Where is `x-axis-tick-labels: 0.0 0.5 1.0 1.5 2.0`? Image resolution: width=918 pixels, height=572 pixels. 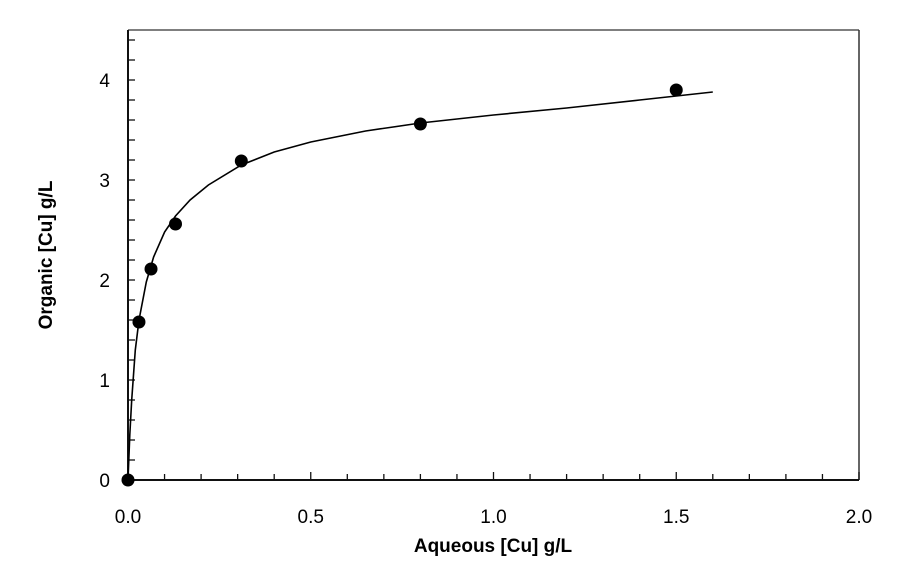
x-axis-tick-labels: 0.0 0.5 1.0 1.5 2.0 is located at coordinates (493, 517).